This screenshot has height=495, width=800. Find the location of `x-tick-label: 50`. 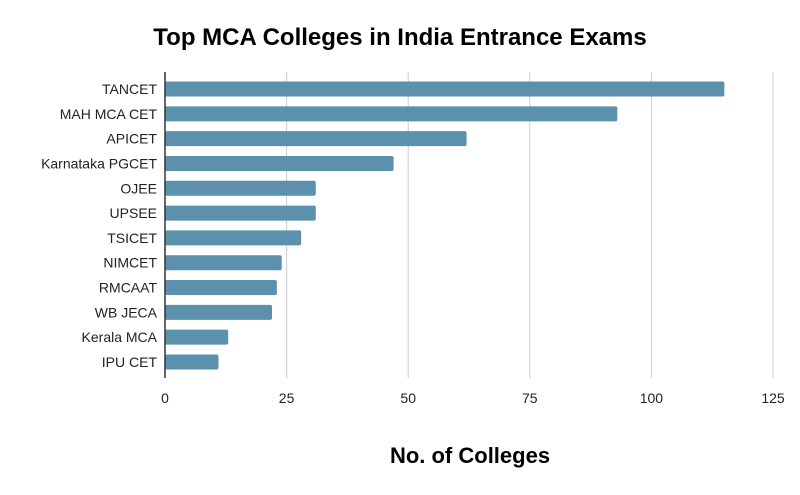

x-tick-label: 50 is located at coordinates (408, 398).